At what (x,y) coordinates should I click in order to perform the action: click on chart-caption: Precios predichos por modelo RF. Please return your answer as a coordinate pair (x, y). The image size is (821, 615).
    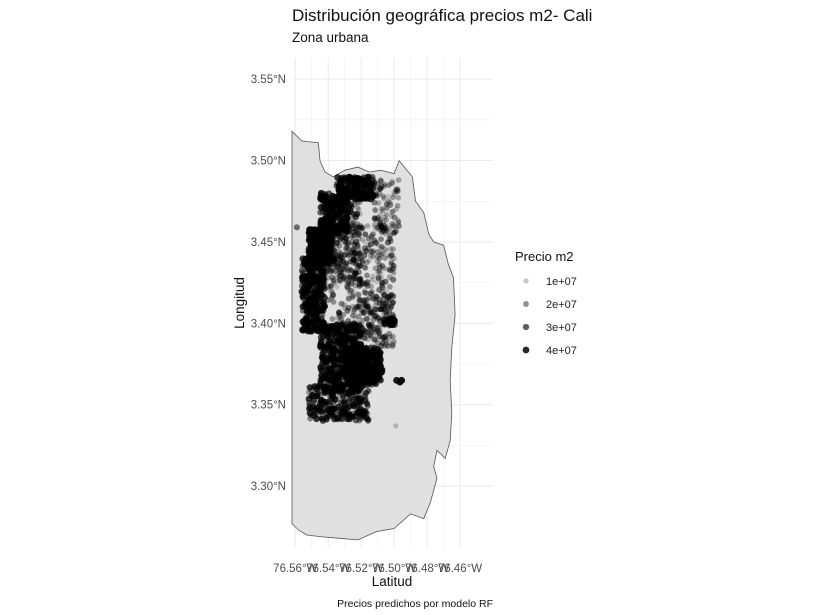
    Looking at the image, I should click on (415, 604).